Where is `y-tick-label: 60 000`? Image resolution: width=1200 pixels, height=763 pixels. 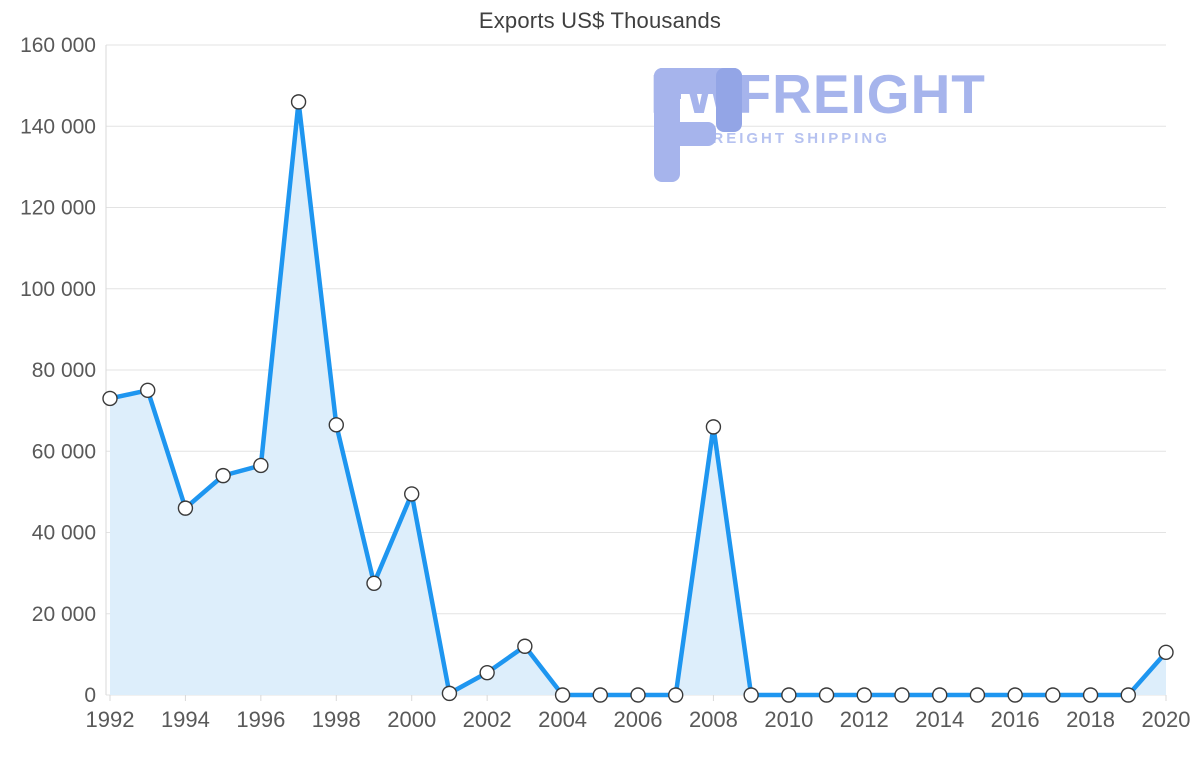 y-tick-label: 60 000 is located at coordinates (64, 451).